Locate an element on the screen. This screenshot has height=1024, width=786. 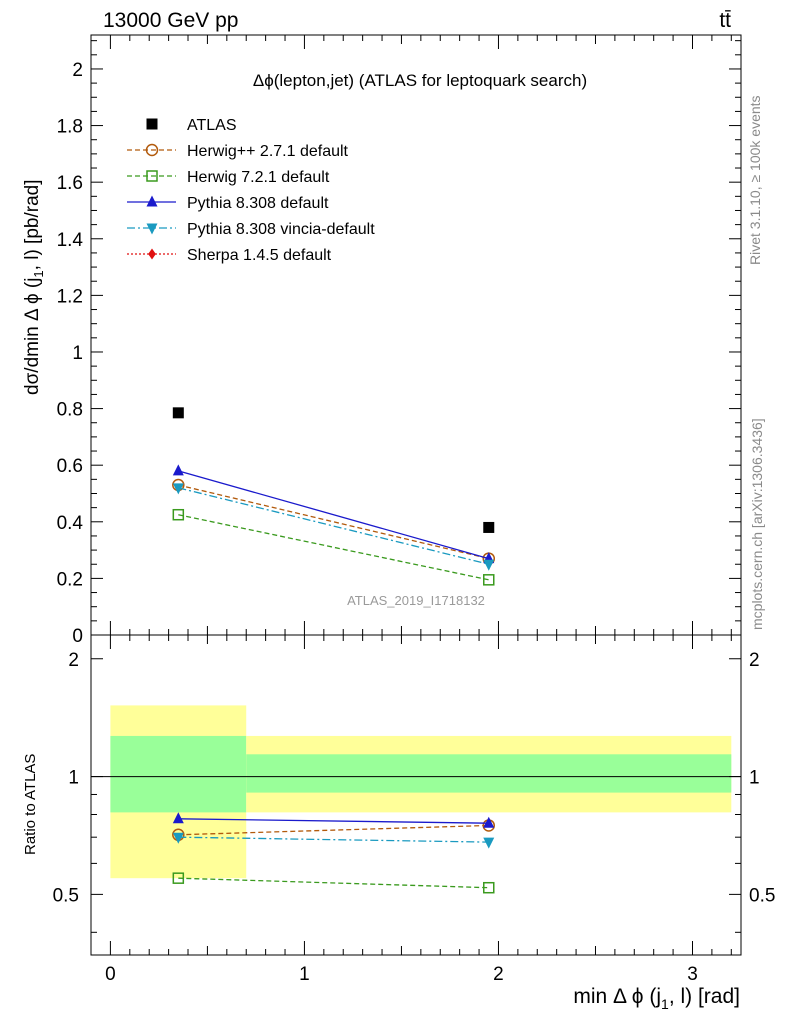
energy-label: 13000 GeV pp is located at coordinates (170, 20).